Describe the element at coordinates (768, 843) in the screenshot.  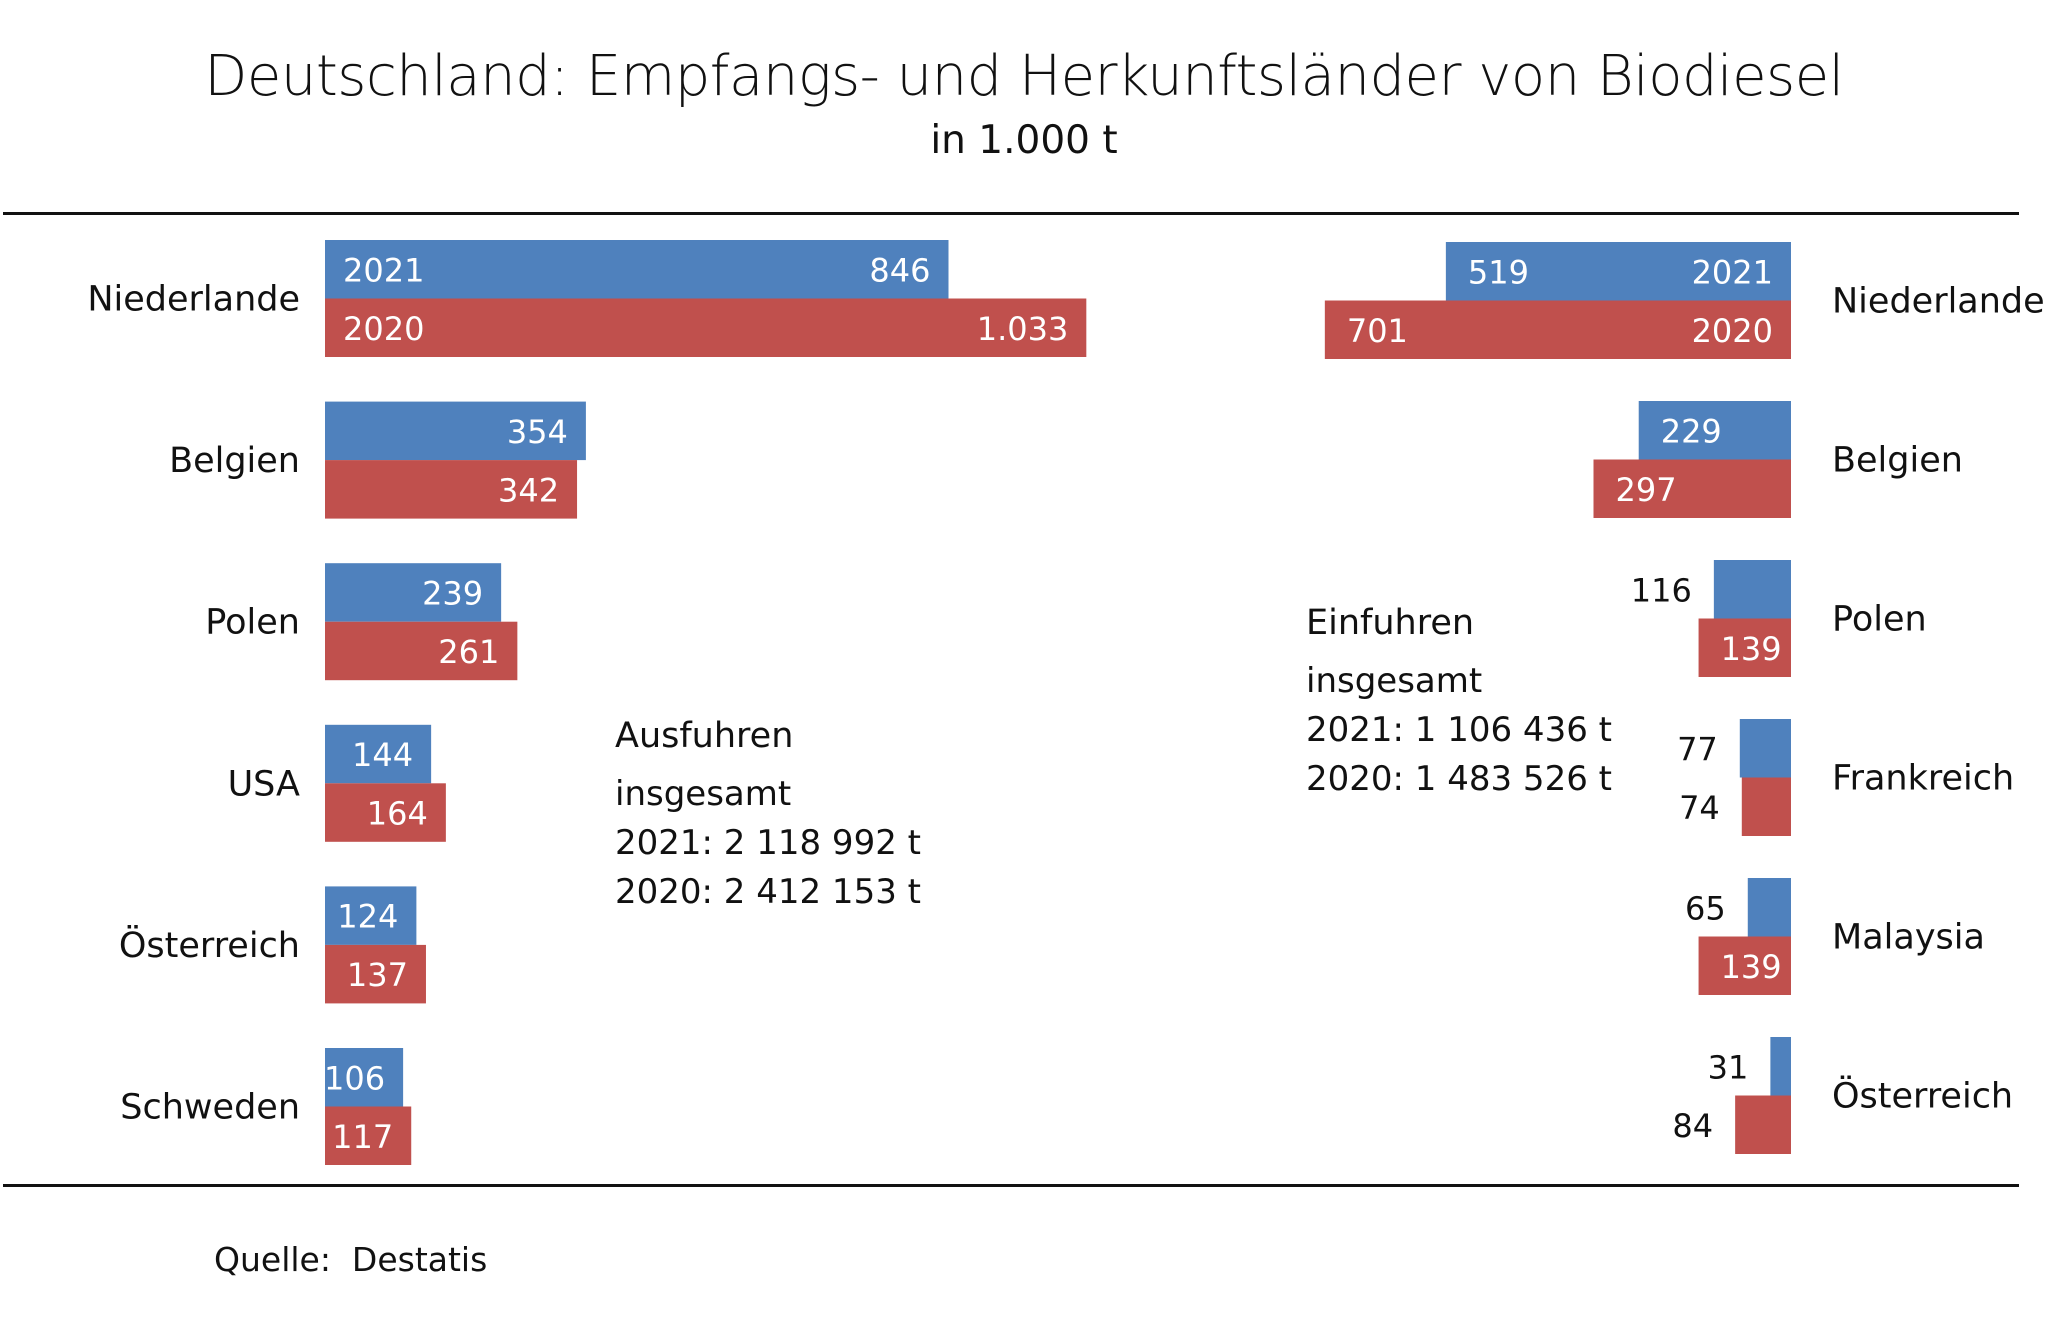
I see `exports-total-2021: 2021: 2 118 992 t` at that location.